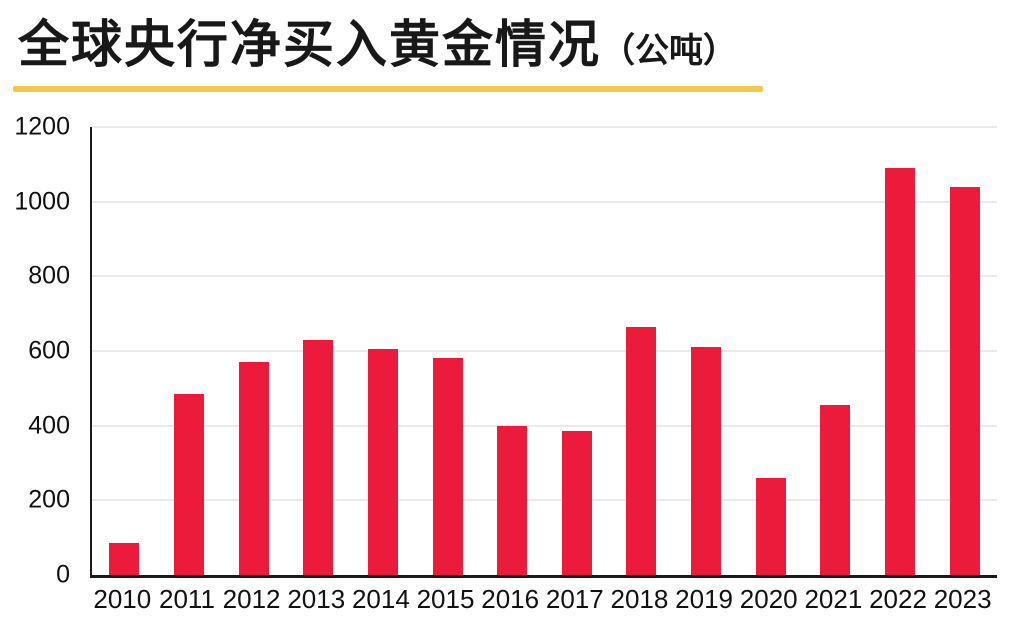 This screenshot has height=631, width=1011. What do you see at coordinates (253, 468) in the screenshot?
I see `bar-2012` at bounding box center [253, 468].